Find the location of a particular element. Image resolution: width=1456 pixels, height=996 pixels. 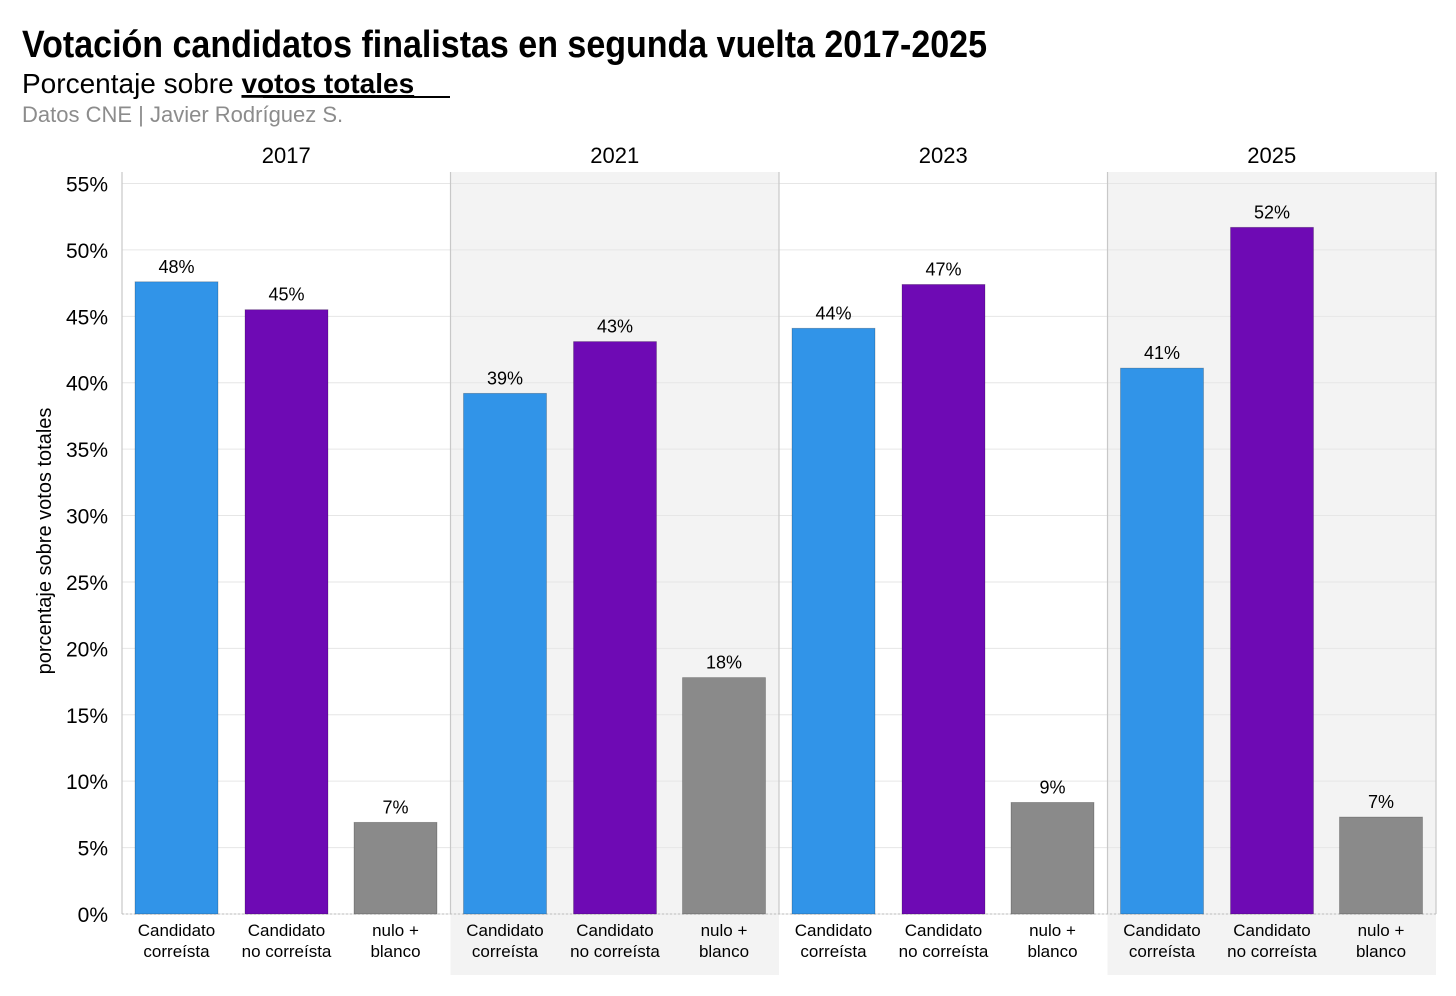

y-tick-label: 45% is located at coordinates (87, 317).